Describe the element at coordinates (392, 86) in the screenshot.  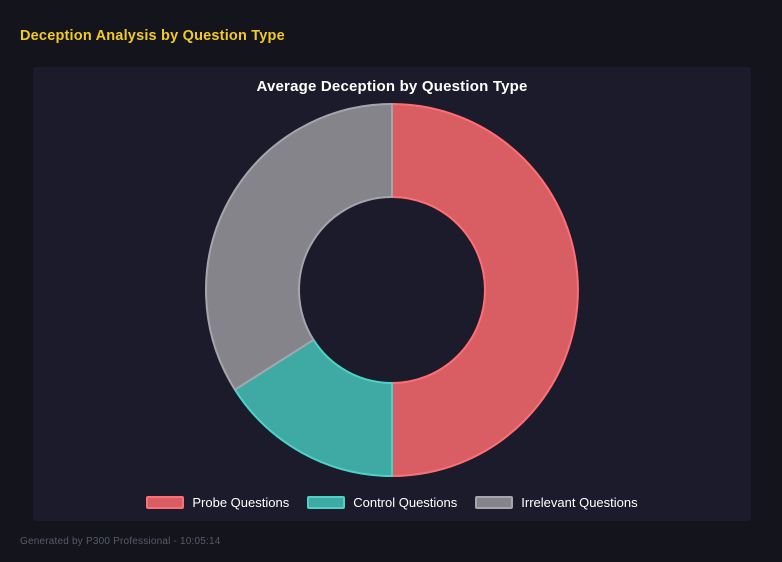
I see `chart-title: Average Deception by Question Type` at that location.